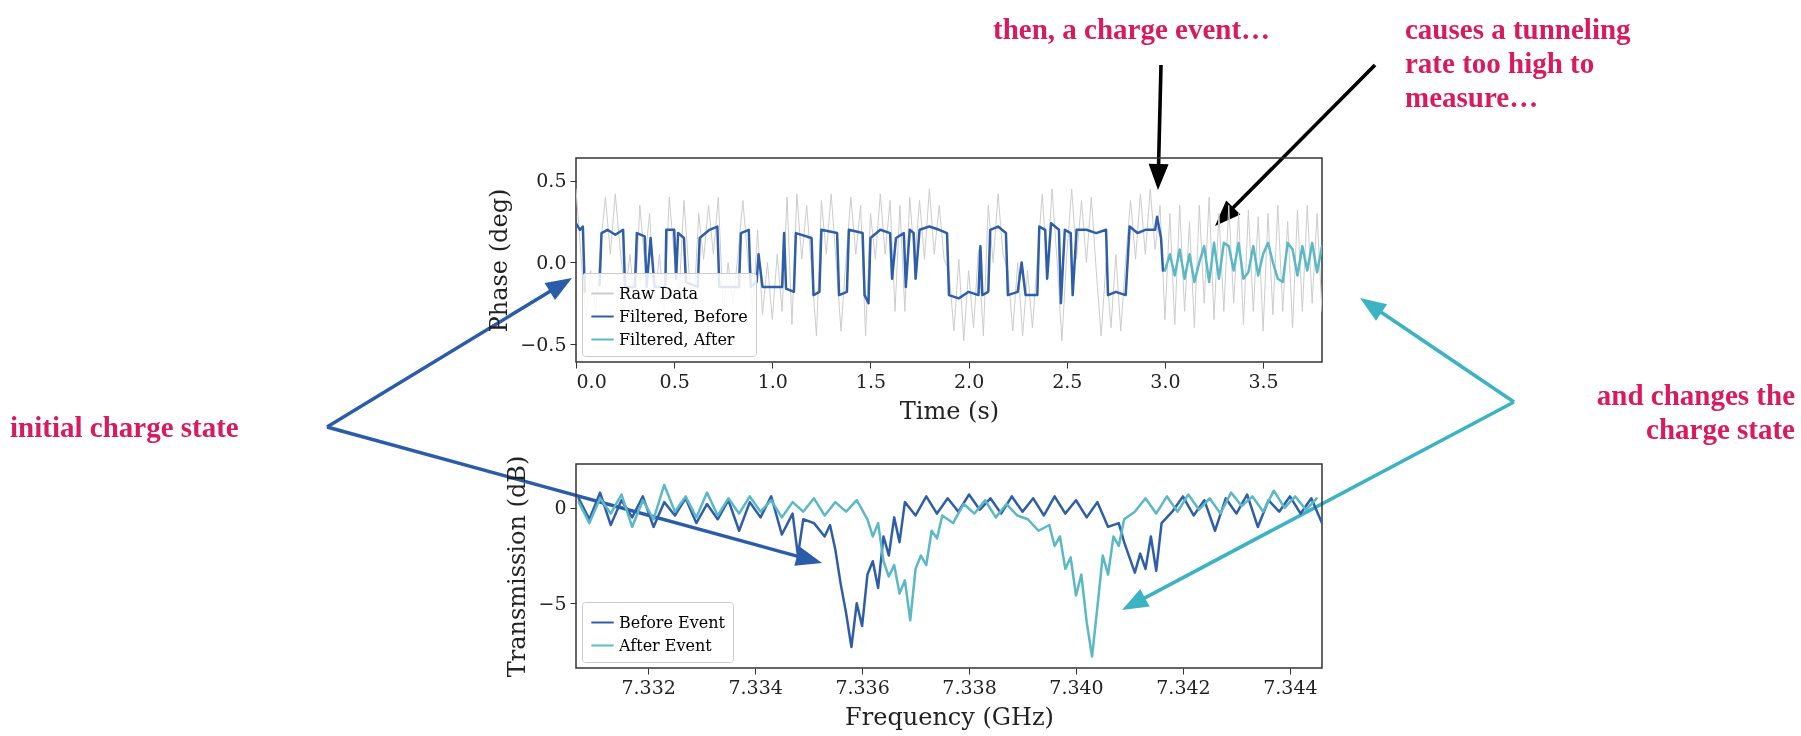 Image resolution: width=1801 pixels, height=736 pixels. Describe the element at coordinates (659, 293) in the screenshot. I see `legend-label: Raw Data` at that location.